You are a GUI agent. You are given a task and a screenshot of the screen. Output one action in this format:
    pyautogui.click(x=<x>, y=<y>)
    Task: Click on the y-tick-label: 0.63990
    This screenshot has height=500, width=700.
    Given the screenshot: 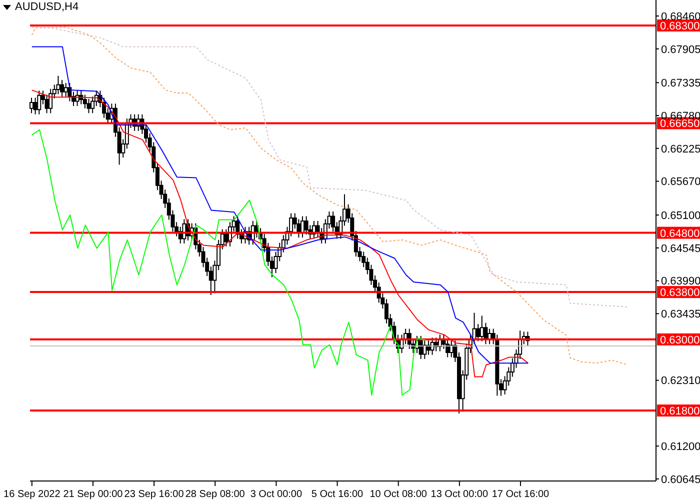 What is the action you would take?
    pyautogui.click(x=680, y=282)
    